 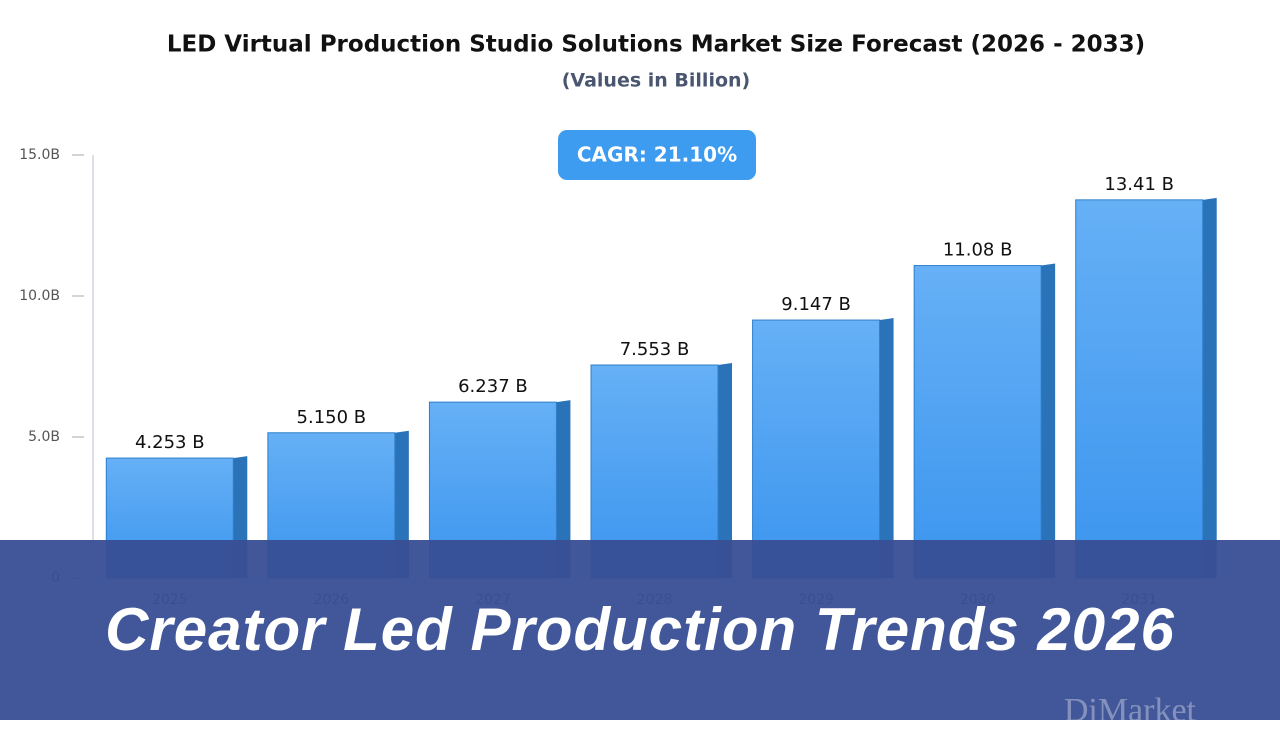 What do you see at coordinates (493, 386) in the screenshot?
I see `value-label: 6.237 B` at bounding box center [493, 386].